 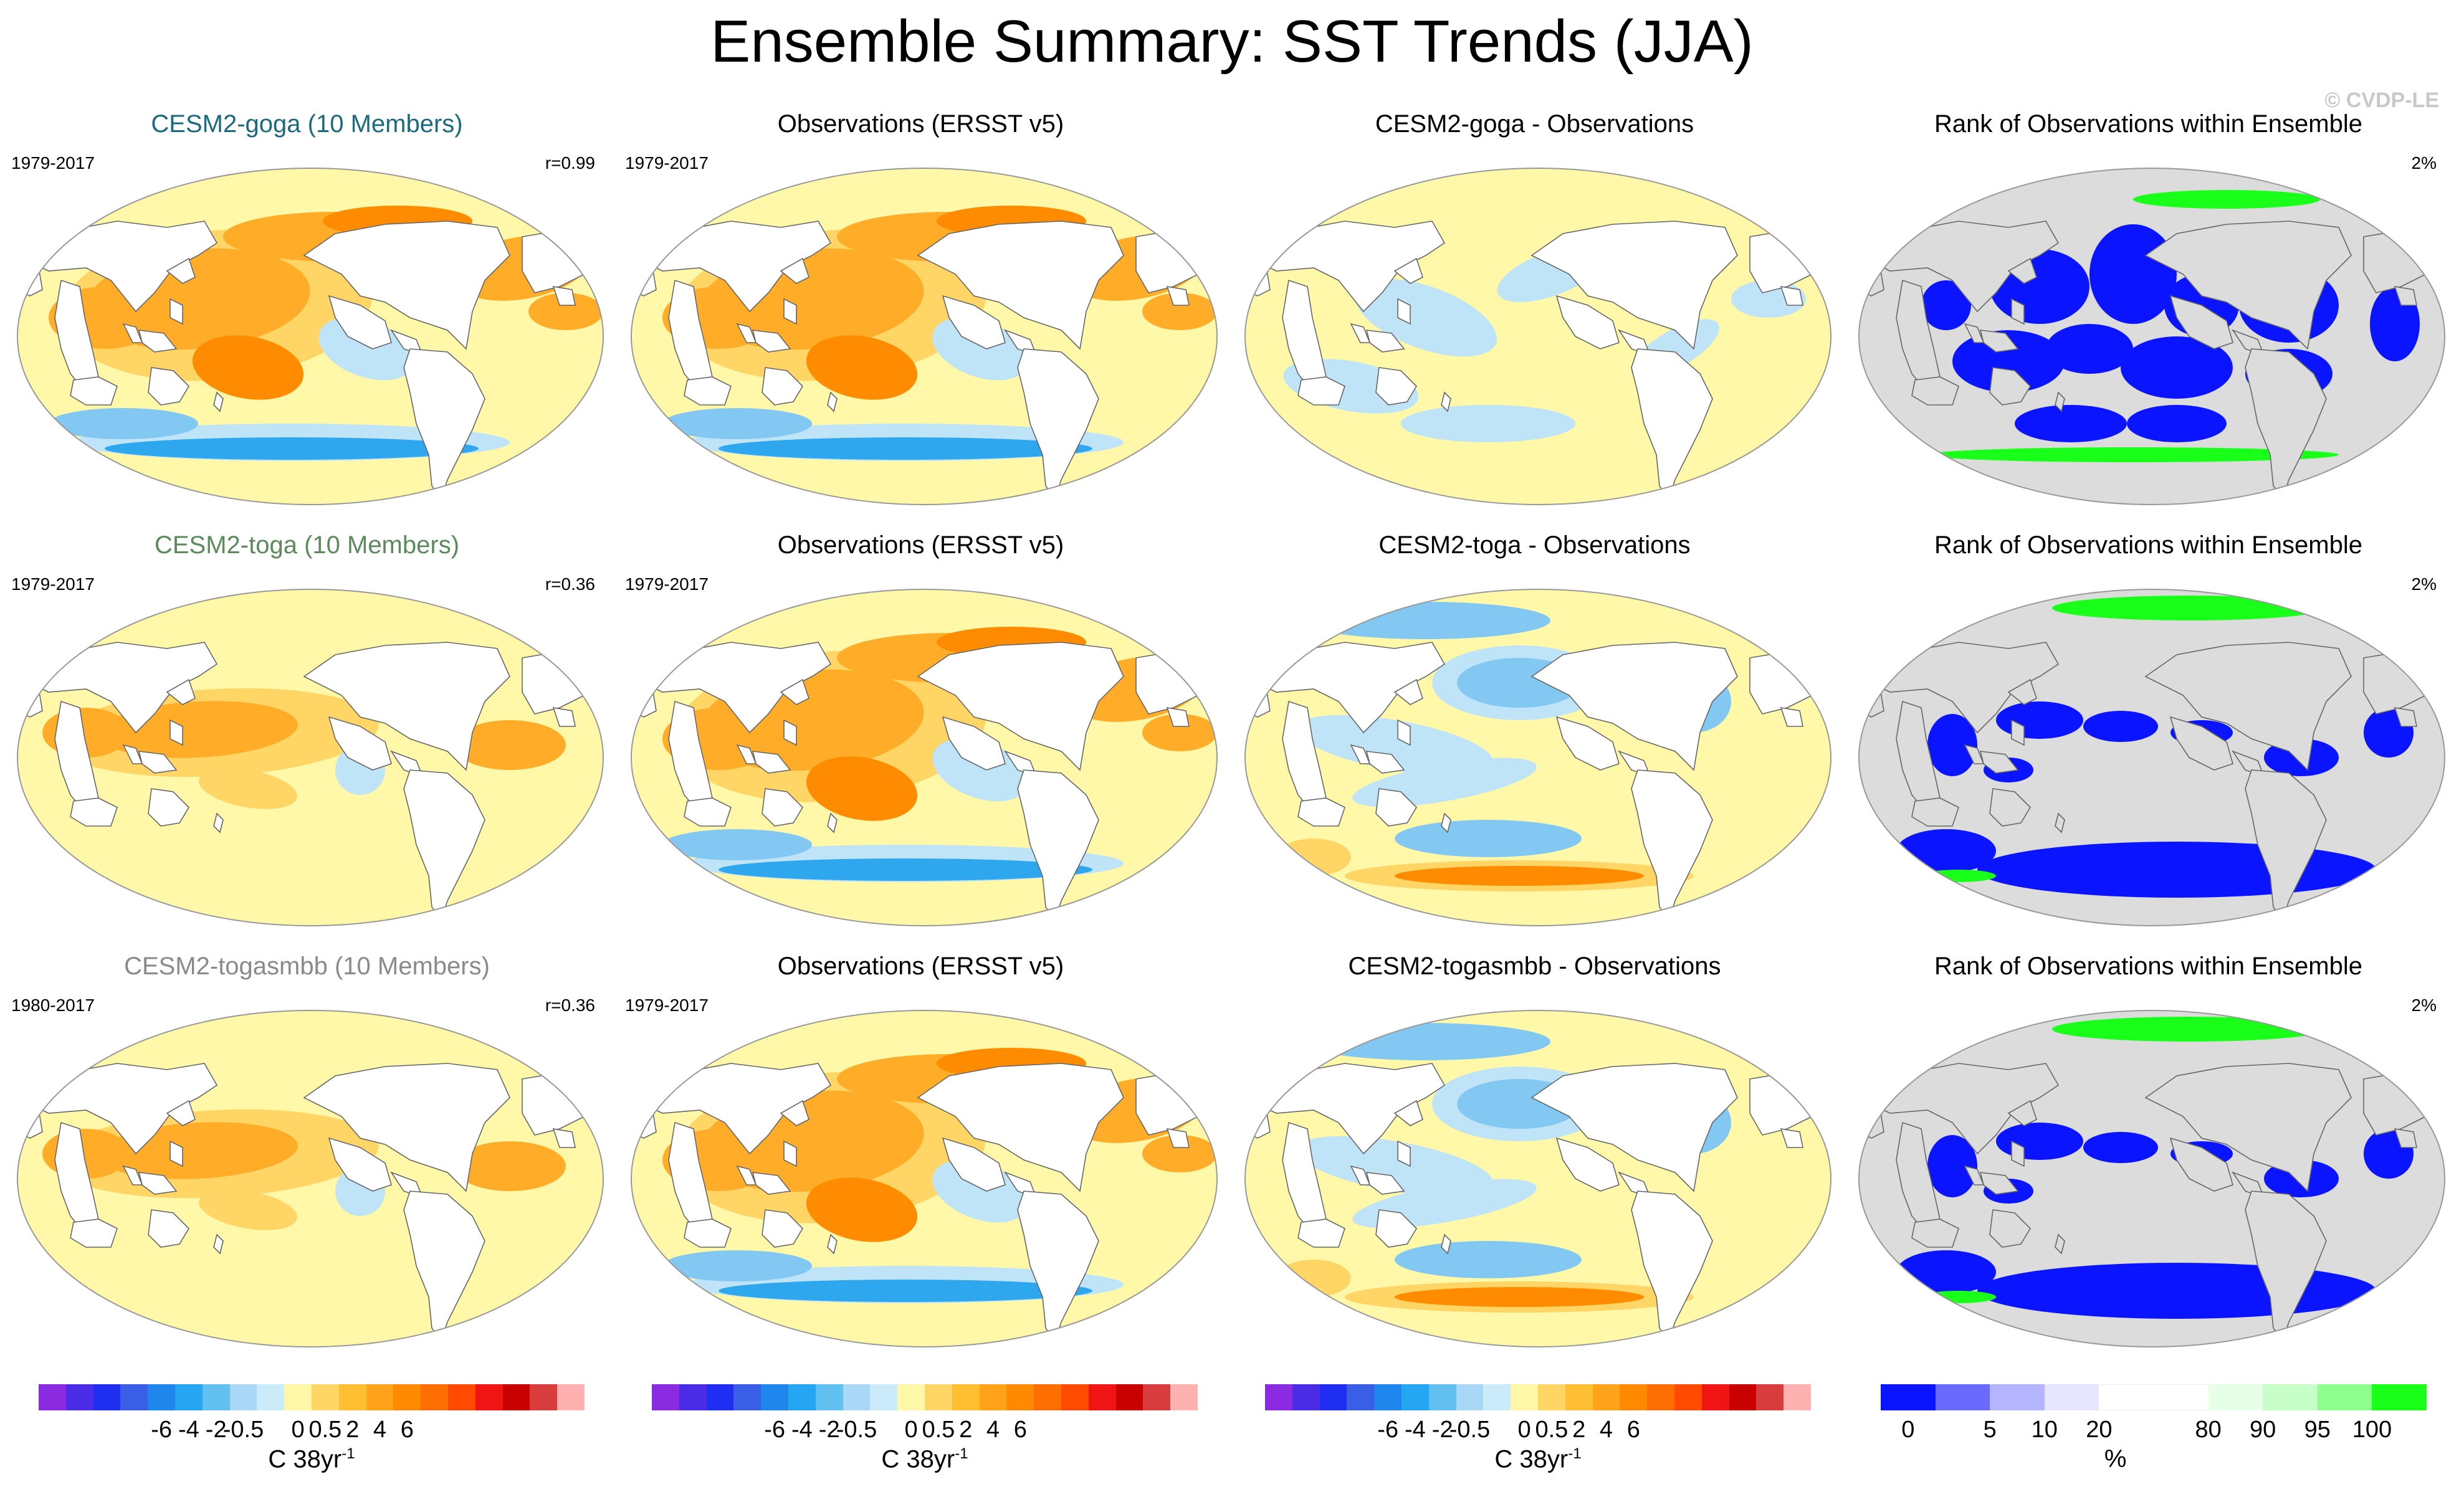 I want to click on stat-label: r=0.36, so click(x=570, y=584).